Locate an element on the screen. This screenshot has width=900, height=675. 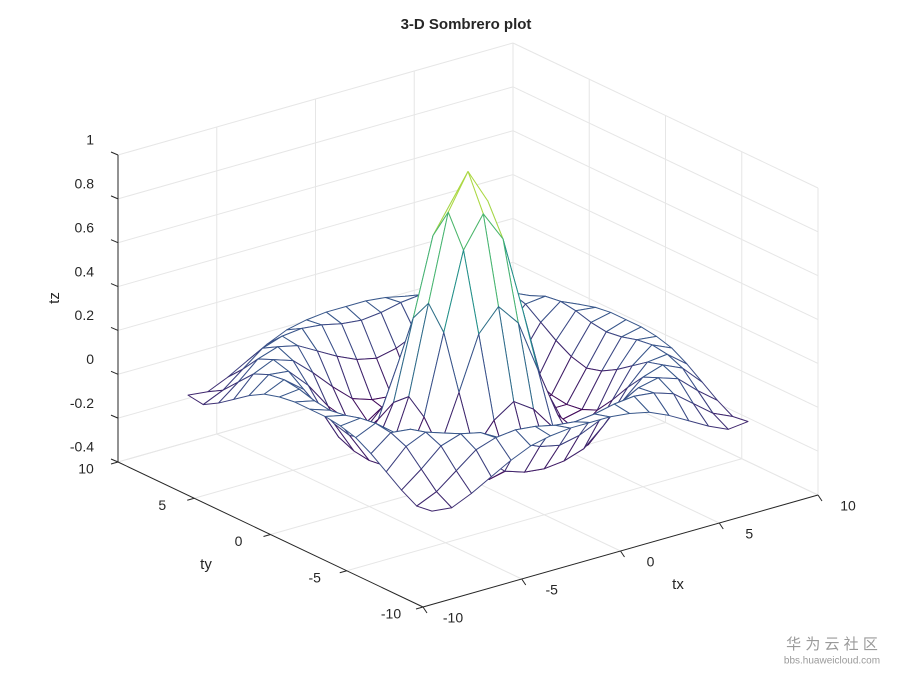
y-tick-label: 10 is located at coordinates (86, 469).